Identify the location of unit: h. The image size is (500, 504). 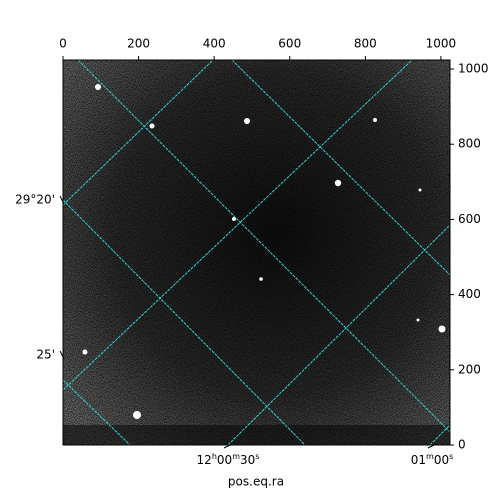
(214, 456).